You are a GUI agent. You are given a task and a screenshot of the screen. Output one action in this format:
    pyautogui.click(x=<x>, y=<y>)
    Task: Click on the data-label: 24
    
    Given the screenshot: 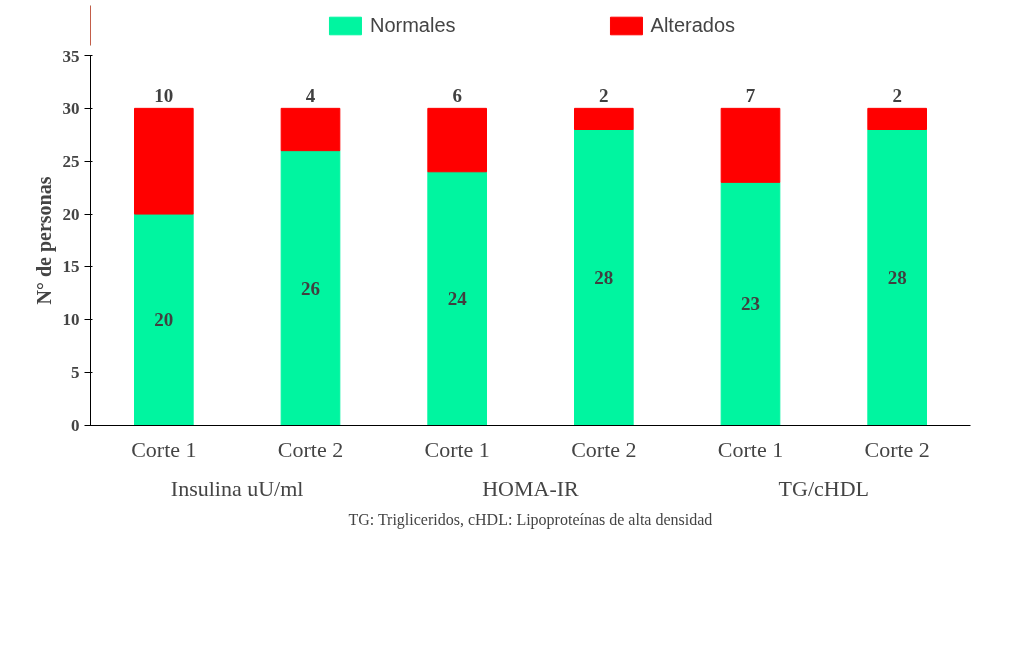 What is the action you would take?
    pyautogui.click(x=457, y=299)
    